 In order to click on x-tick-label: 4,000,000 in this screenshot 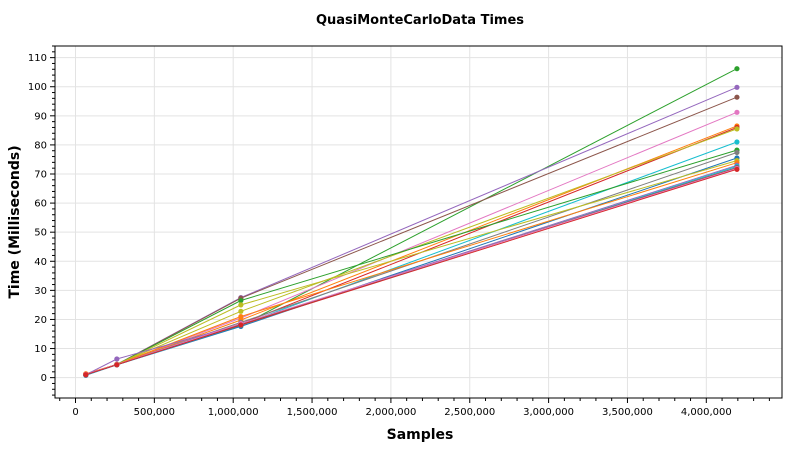, I will do `click(706, 412)`.